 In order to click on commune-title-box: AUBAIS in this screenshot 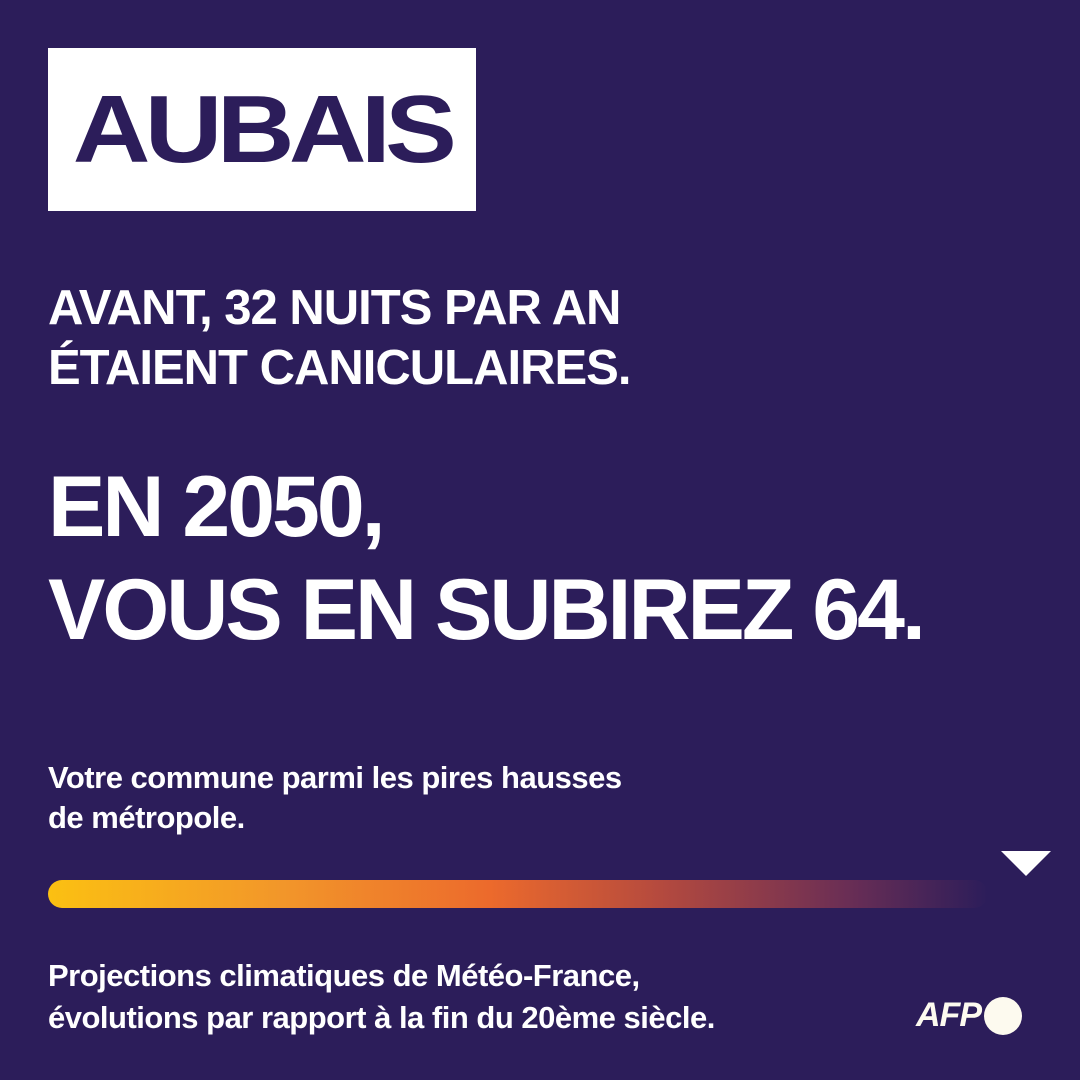, I will do `click(262, 129)`.